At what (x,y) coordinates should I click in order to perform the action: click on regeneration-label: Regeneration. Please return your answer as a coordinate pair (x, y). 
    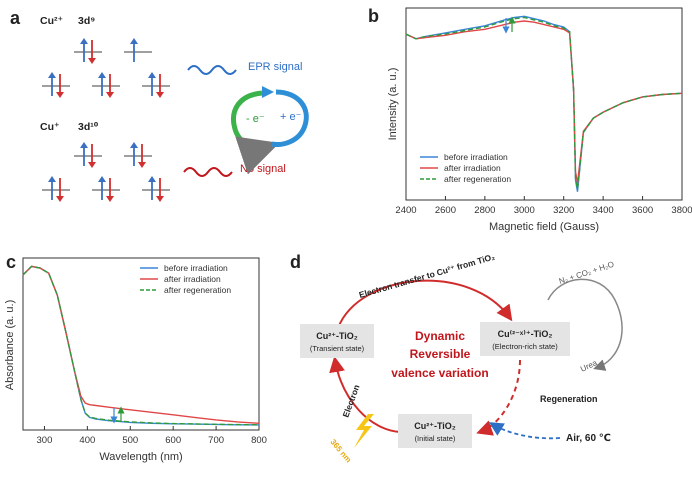
    Looking at the image, I should click on (569, 399).